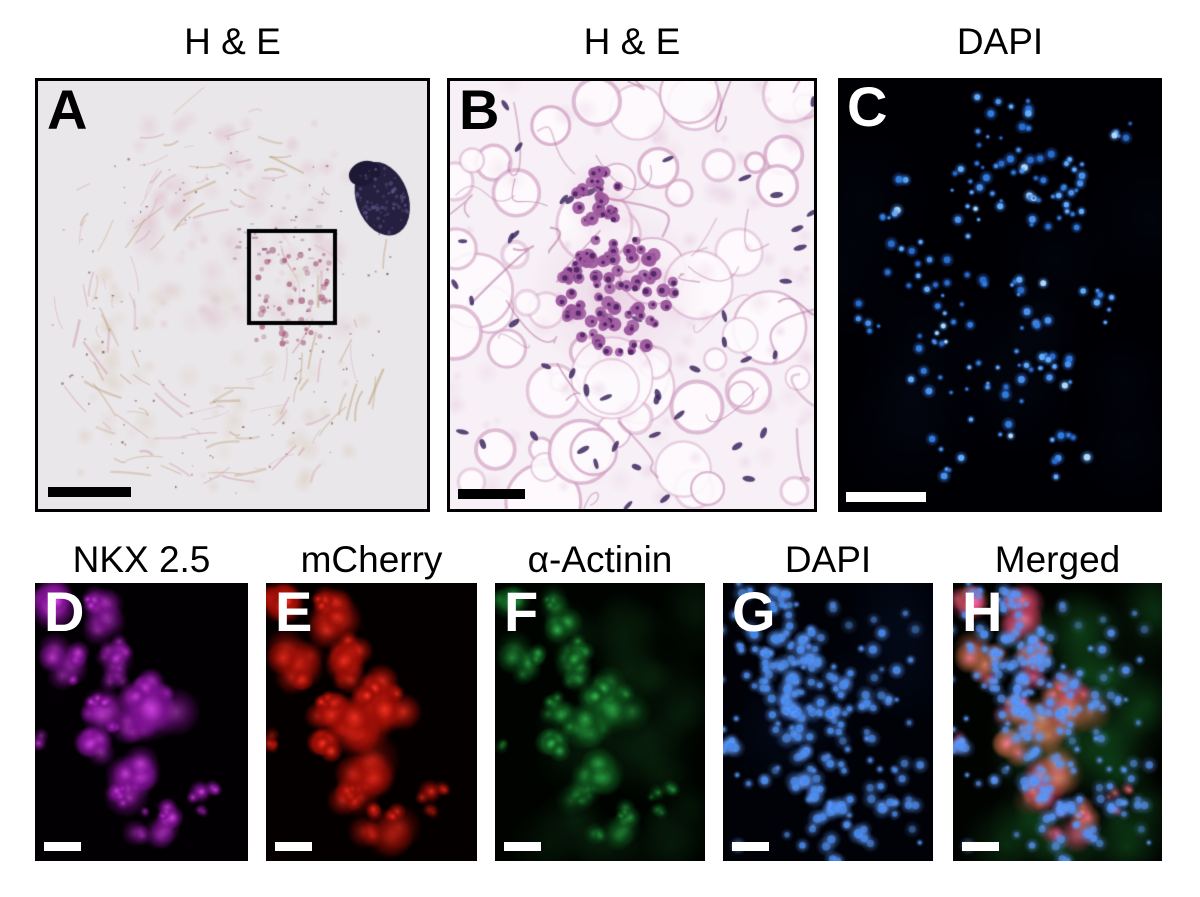  Describe the element at coordinates (828, 559) in the screenshot. I see `title-dapi-channel: DAPI` at that location.